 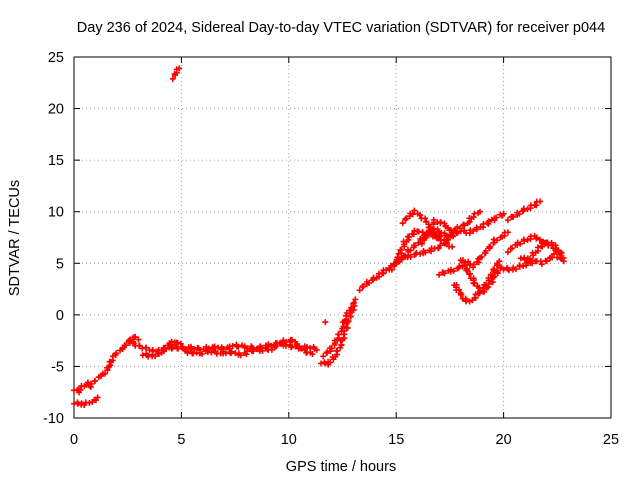 I want to click on x-tick-label: 0, so click(x=74, y=440).